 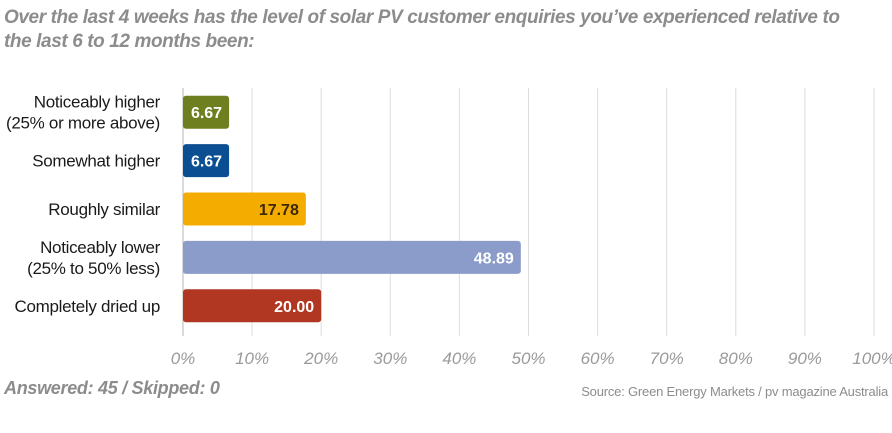 I want to click on bar-value-label: 17.78, so click(x=279, y=210).